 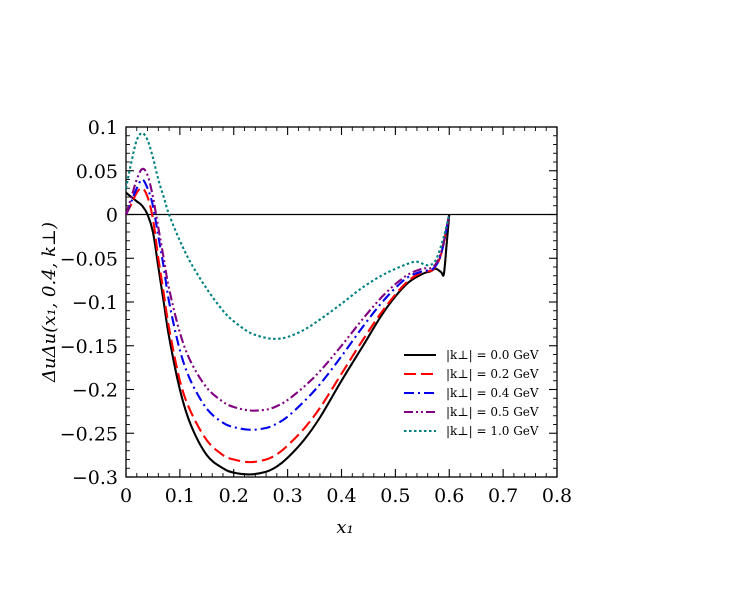 I want to click on legend-label: |k⊥| = 0.2 GeV, so click(x=492, y=374).